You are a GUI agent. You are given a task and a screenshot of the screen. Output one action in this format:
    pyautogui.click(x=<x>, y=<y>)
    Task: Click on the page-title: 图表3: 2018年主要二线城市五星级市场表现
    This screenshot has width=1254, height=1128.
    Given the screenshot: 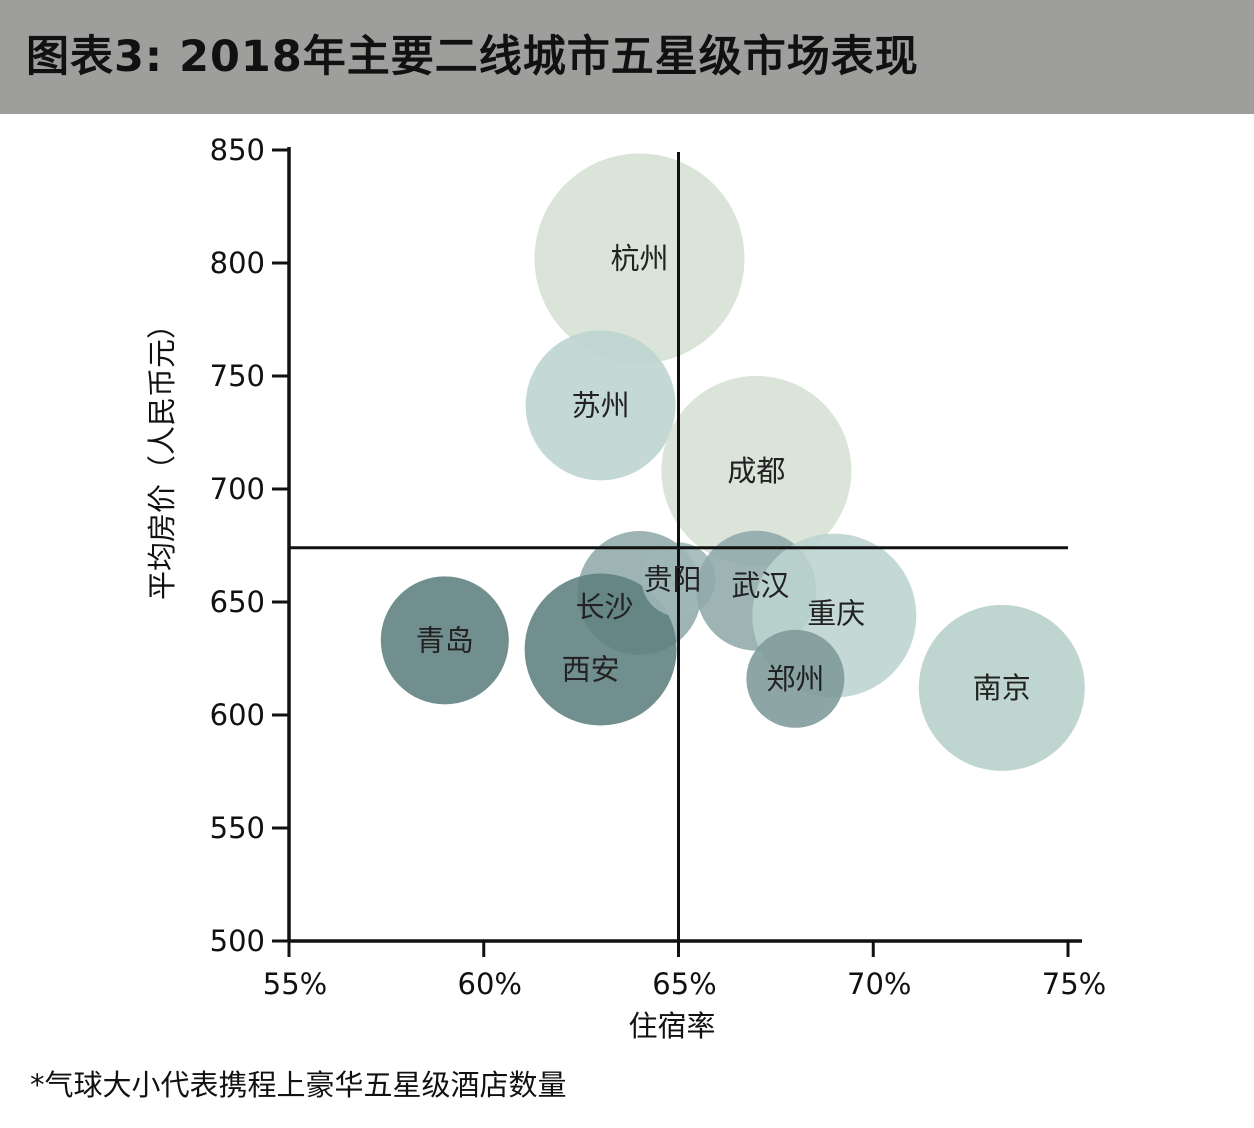 What is the action you would take?
    pyautogui.click(x=472, y=57)
    